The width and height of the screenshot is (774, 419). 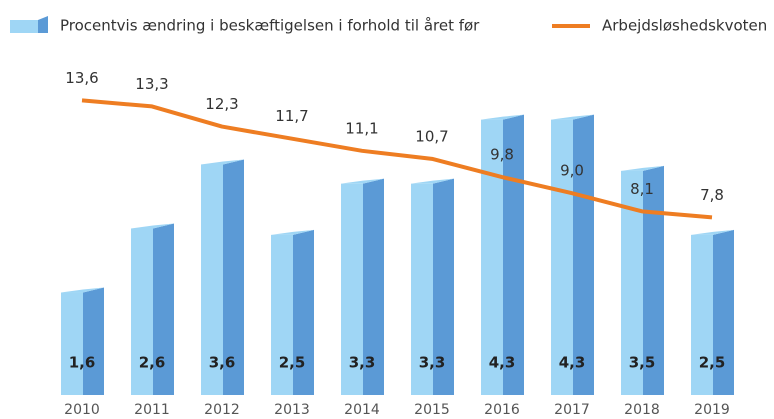 What do you see at coordinates (222, 410) in the screenshot?
I see `x-tick-label: 2012` at bounding box center [222, 410].